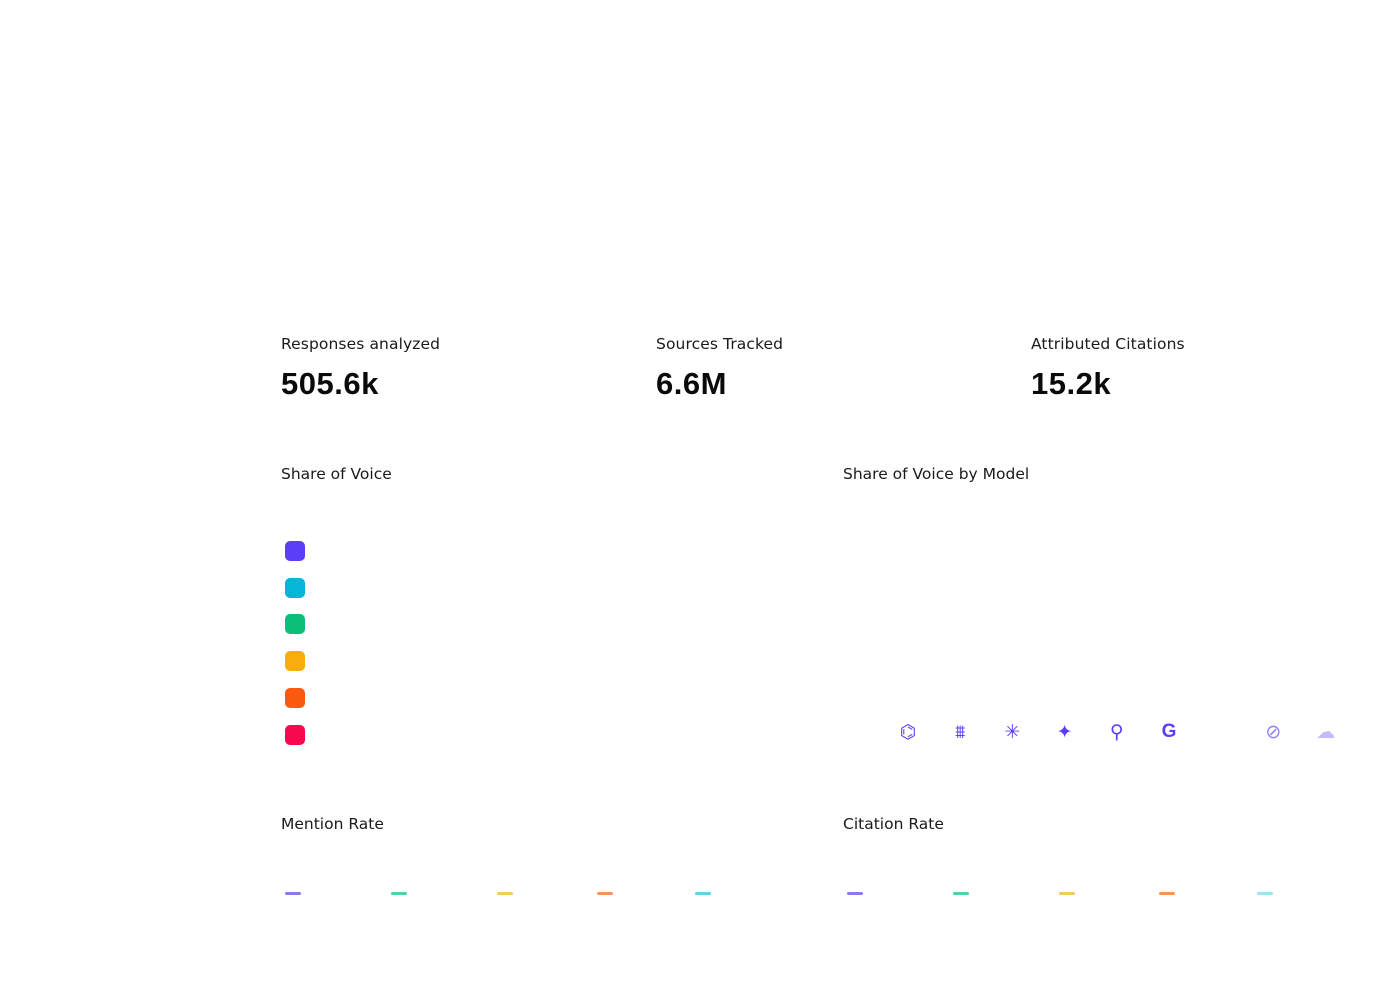 The height and width of the screenshot is (1000, 1400). Describe the element at coordinates (908, 732) in the screenshot. I see `openai-icon: ⌬` at that location.